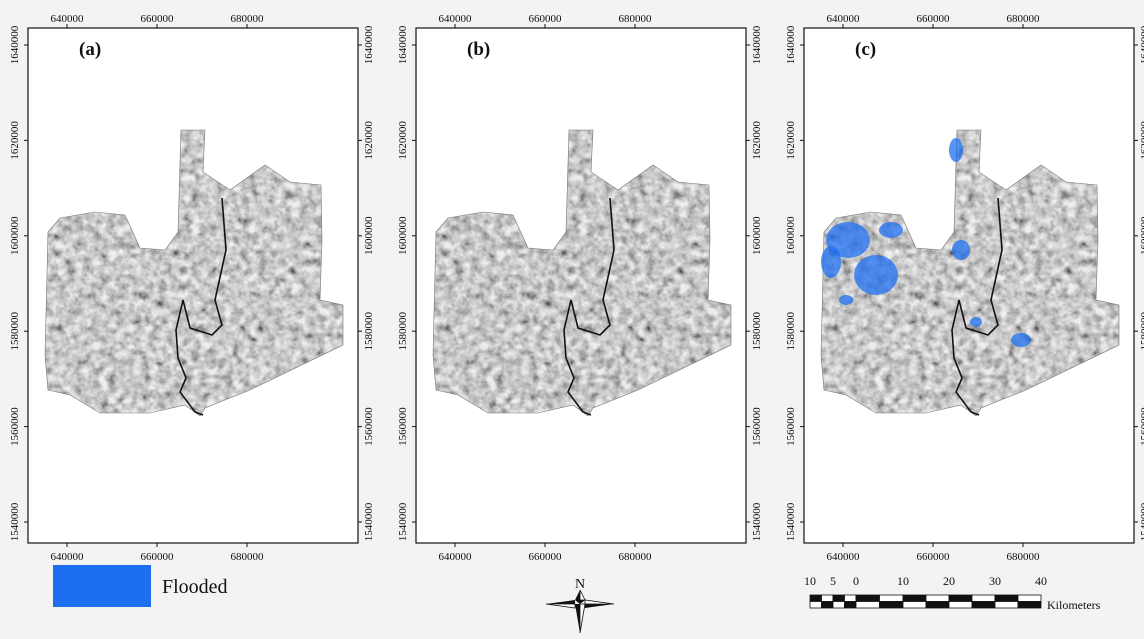 The height and width of the screenshot is (639, 1144). What do you see at coordinates (865, 49) in the screenshot?
I see `panel-label: (c)` at bounding box center [865, 49].